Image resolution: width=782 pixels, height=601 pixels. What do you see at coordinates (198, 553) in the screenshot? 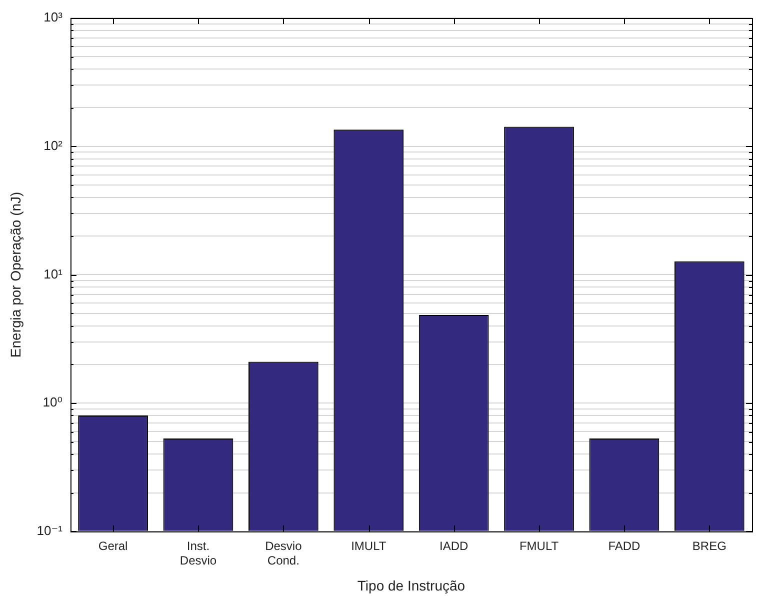
I see `x-tick-label: Inst. Desvio` at bounding box center [198, 553].